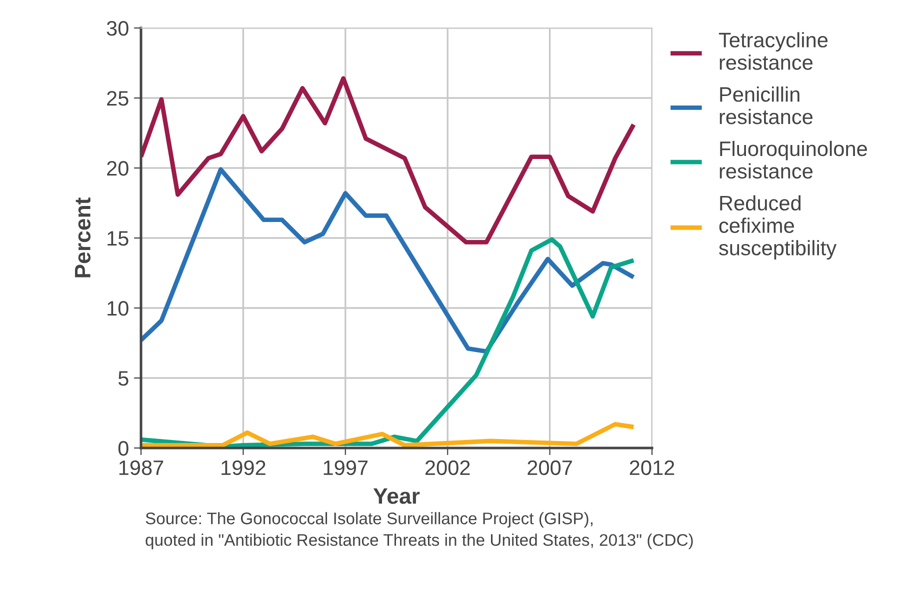  I want to click on y-tick-label: 5, so click(123, 378).